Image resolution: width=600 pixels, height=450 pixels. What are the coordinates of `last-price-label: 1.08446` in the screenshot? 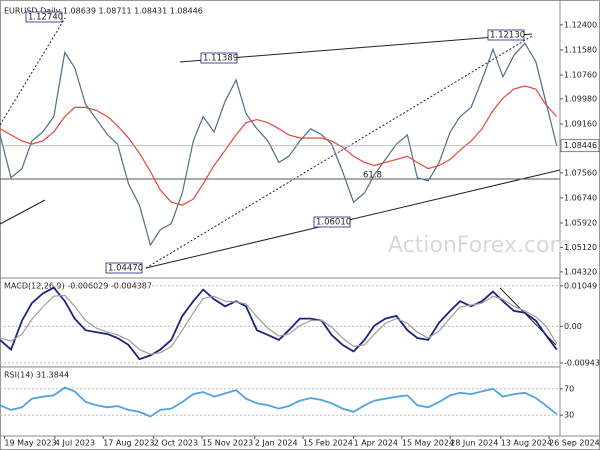 It's located at (580, 145).